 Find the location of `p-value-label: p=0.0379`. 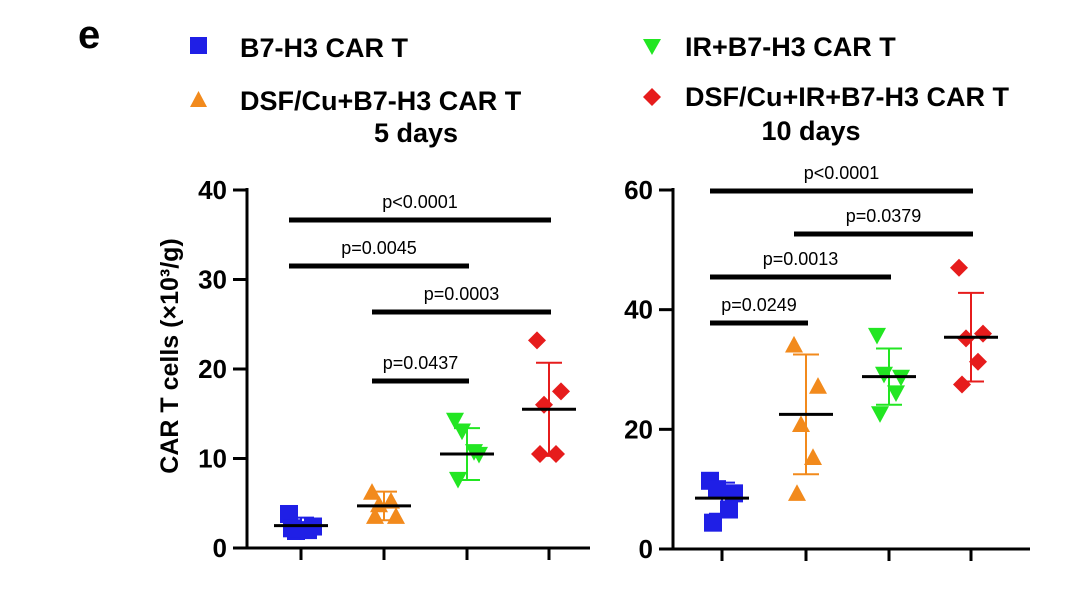

p-value-label: p=0.0379 is located at coordinates (884, 216).